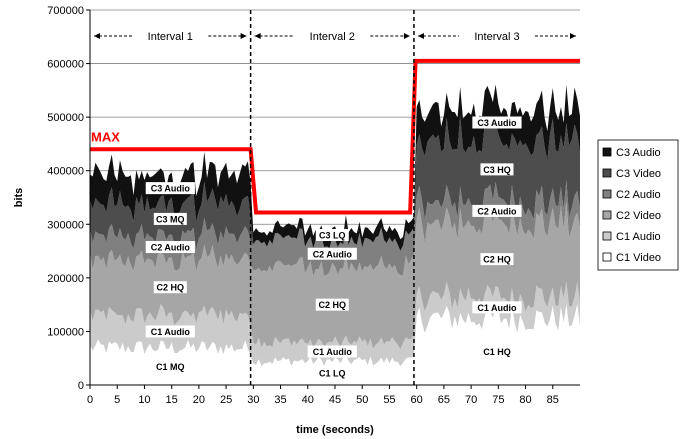 Image resolution: width=684 pixels, height=439 pixels. I want to click on band-label-c2-audio-interval-3: C2 Audio, so click(497, 210).